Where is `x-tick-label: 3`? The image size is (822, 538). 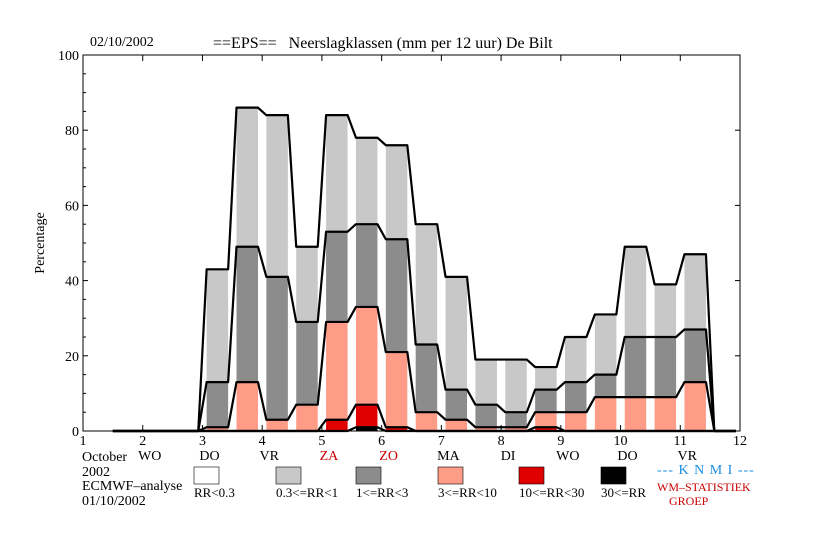
x-tick-label: 3 is located at coordinates (202, 441).